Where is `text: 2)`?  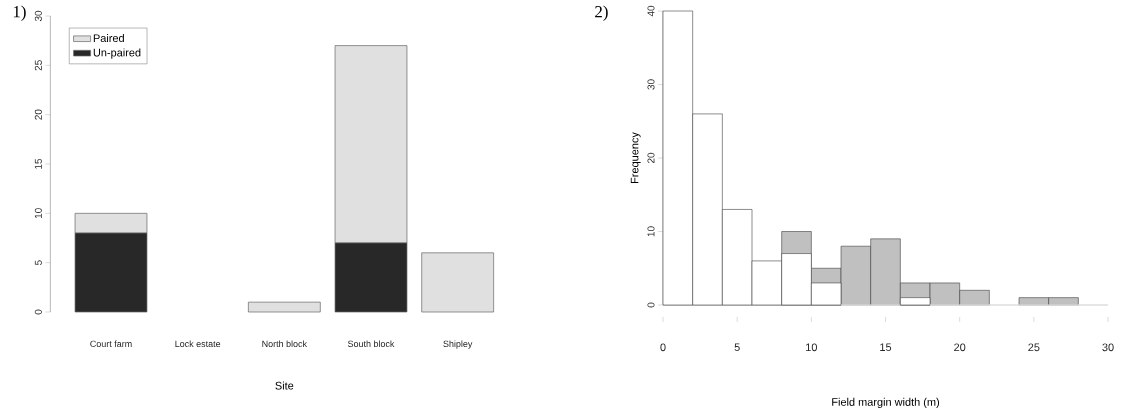
text: 2) is located at coordinates (601, 13).